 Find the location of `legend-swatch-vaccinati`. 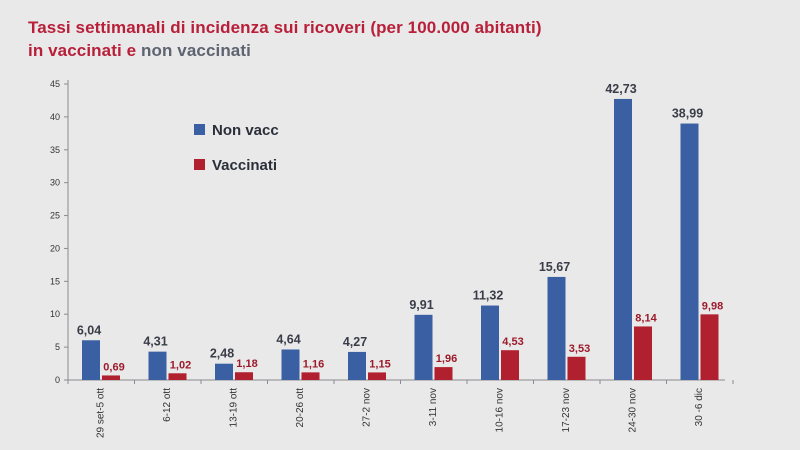

legend-swatch-vaccinati is located at coordinates (199, 164).